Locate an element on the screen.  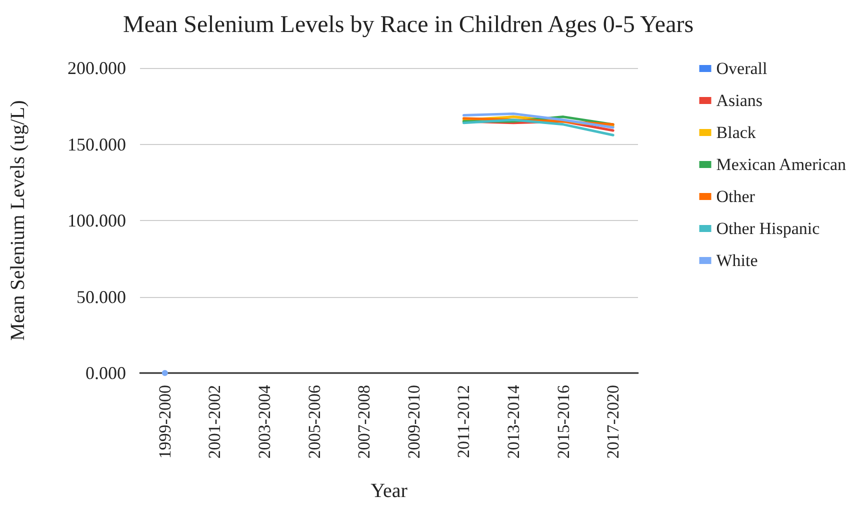
y-tick-label: 50.000 is located at coordinates (101, 296).